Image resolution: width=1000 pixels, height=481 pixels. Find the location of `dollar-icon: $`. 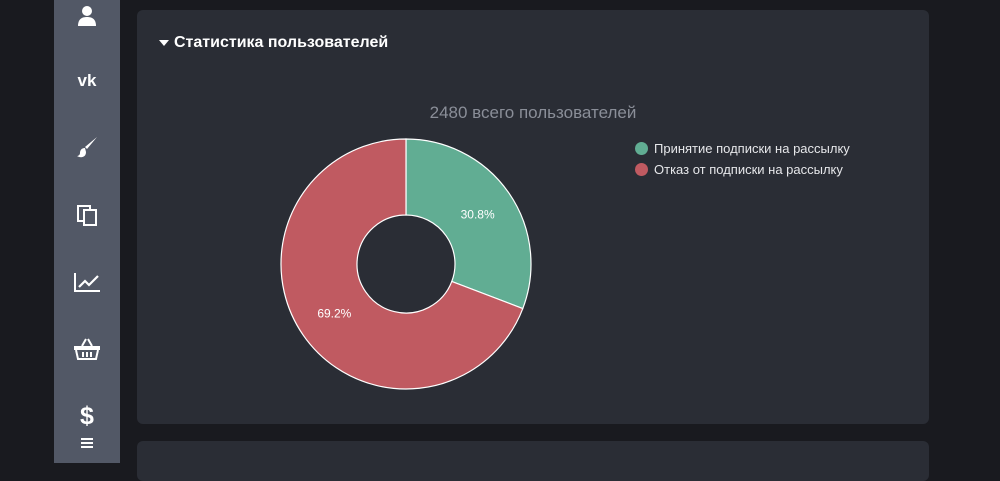

dollar-icon: $ is located at coordinates (87, 415).